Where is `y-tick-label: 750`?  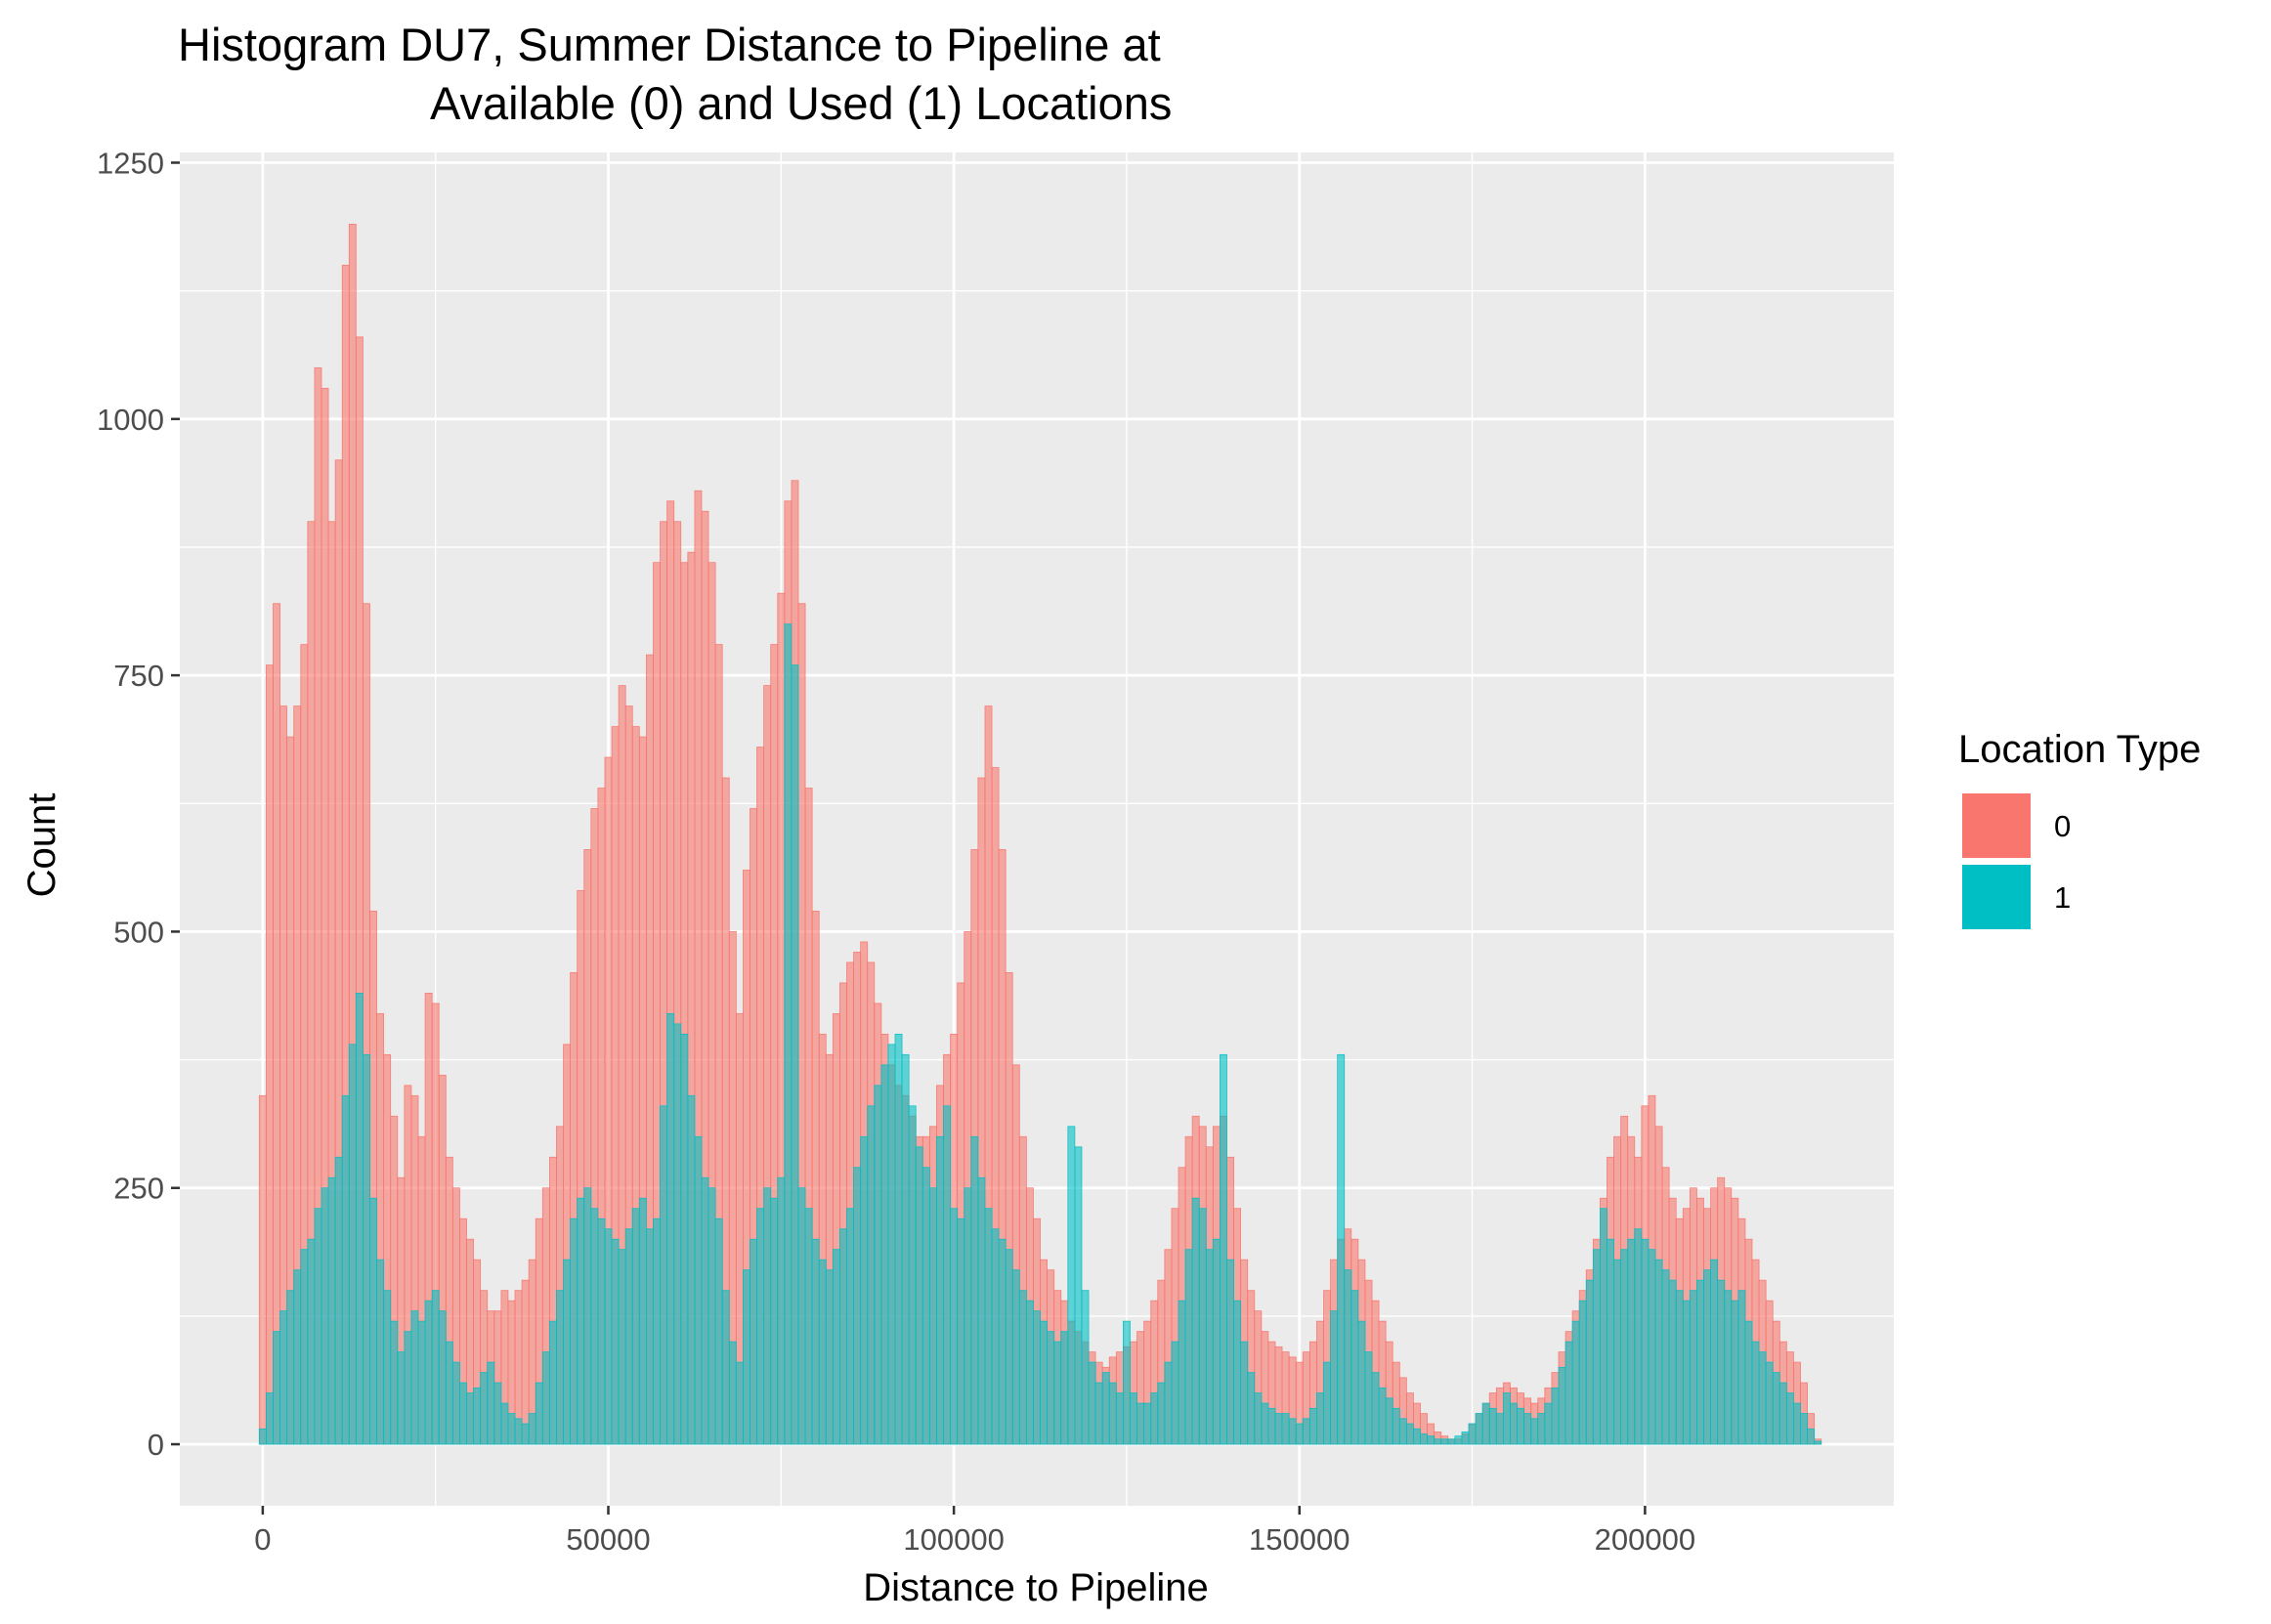
y-tick-label: 750 is located at coordinates (138, 676).